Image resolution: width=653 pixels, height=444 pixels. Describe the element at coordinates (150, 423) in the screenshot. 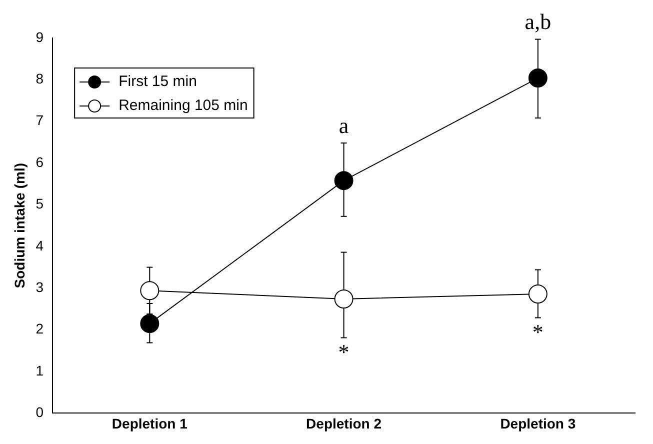

I see `x-tick-label: Depletion 1` at that location.